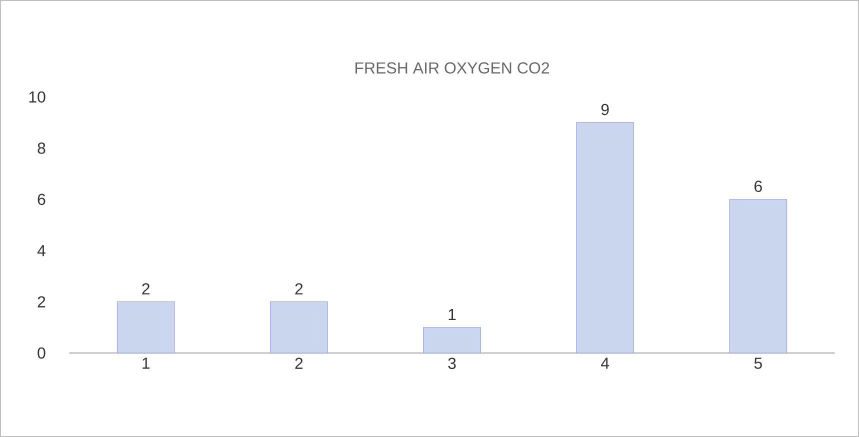  What do you see at coordinates (758, 186) in the screenshot?
I see `data-label: 6` at bounding box center [758, 186].